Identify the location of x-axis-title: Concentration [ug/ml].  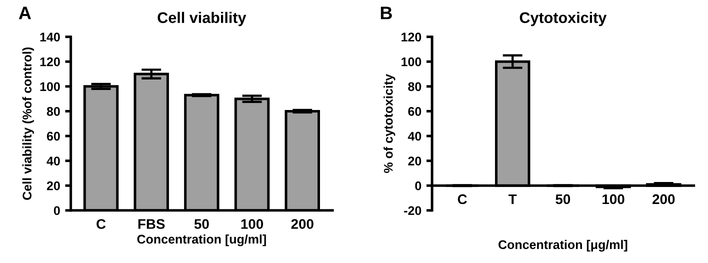
(201, 240).